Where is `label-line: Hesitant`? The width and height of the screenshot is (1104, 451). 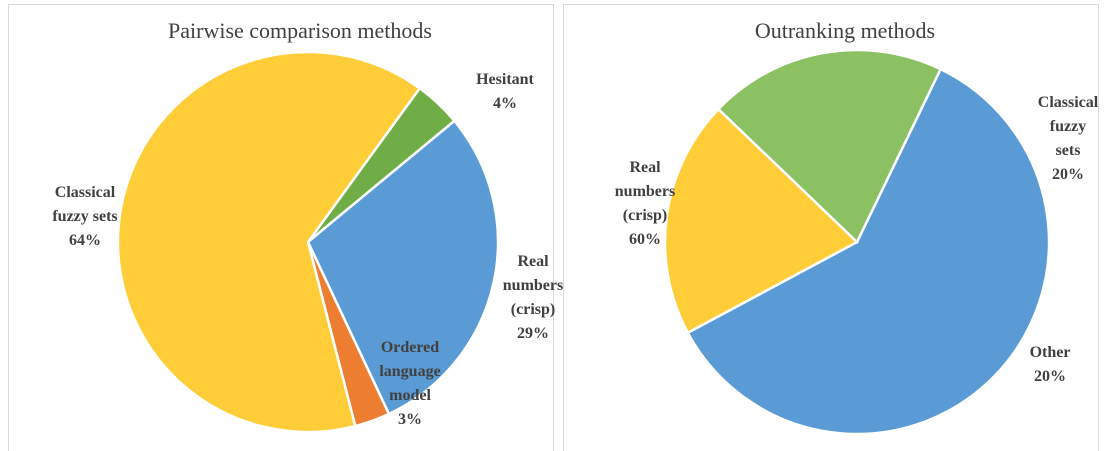
label-line: Hesitant is located at coordinates (505, 79).